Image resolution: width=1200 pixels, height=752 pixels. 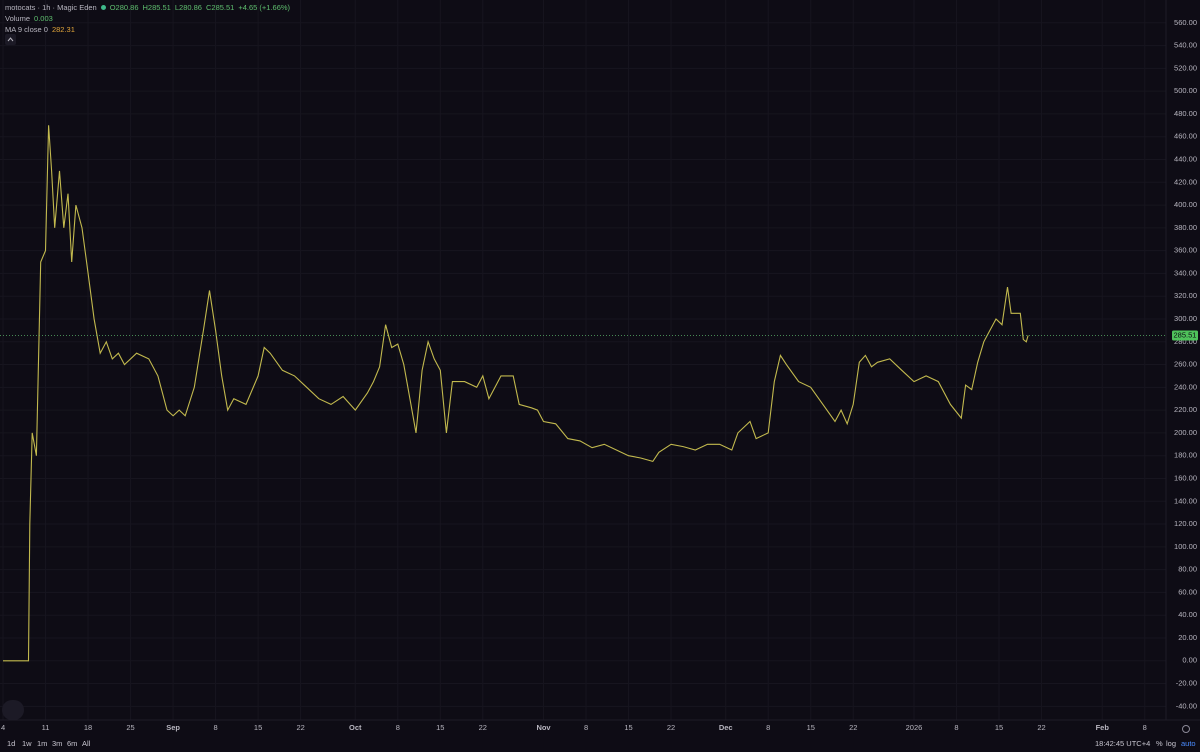 I want to click on x-tick-label: 2026, so click(x=914, y=727).